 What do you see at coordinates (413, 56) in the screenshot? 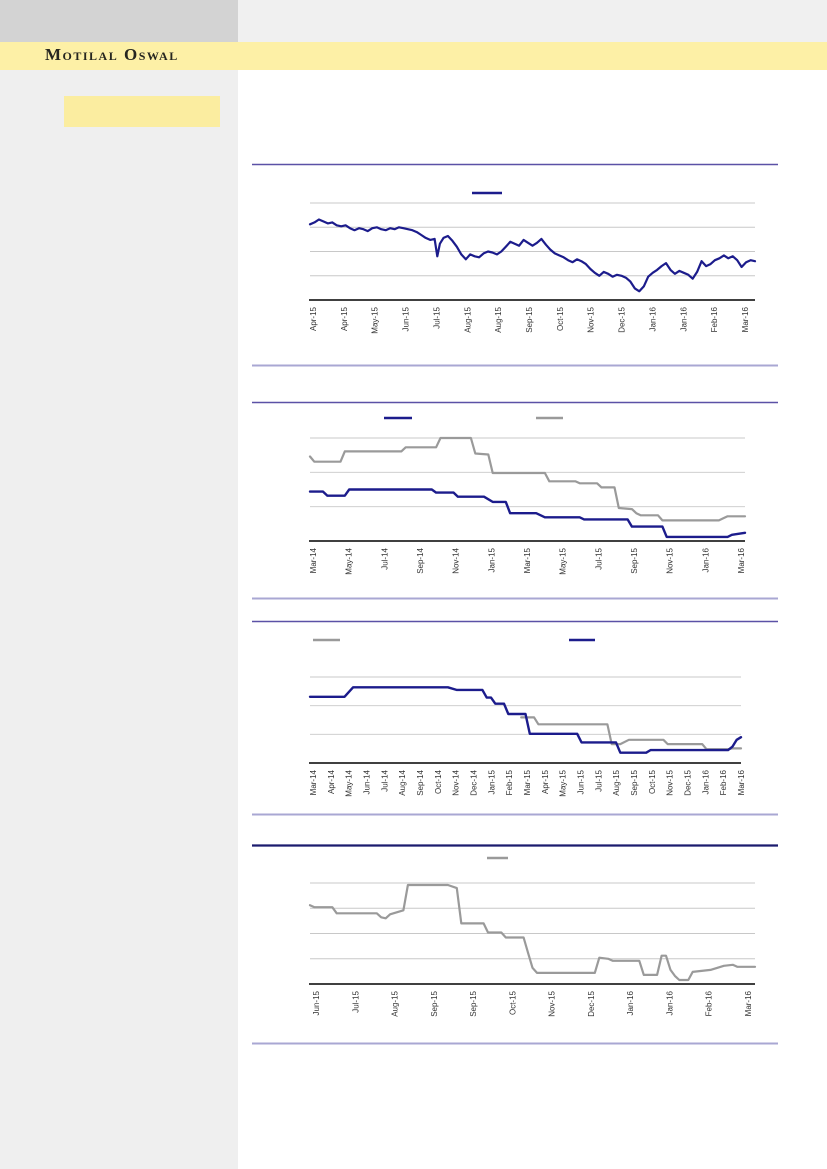
I see `brand-band: Motilal Oswal` at bounding box center [413, 56].